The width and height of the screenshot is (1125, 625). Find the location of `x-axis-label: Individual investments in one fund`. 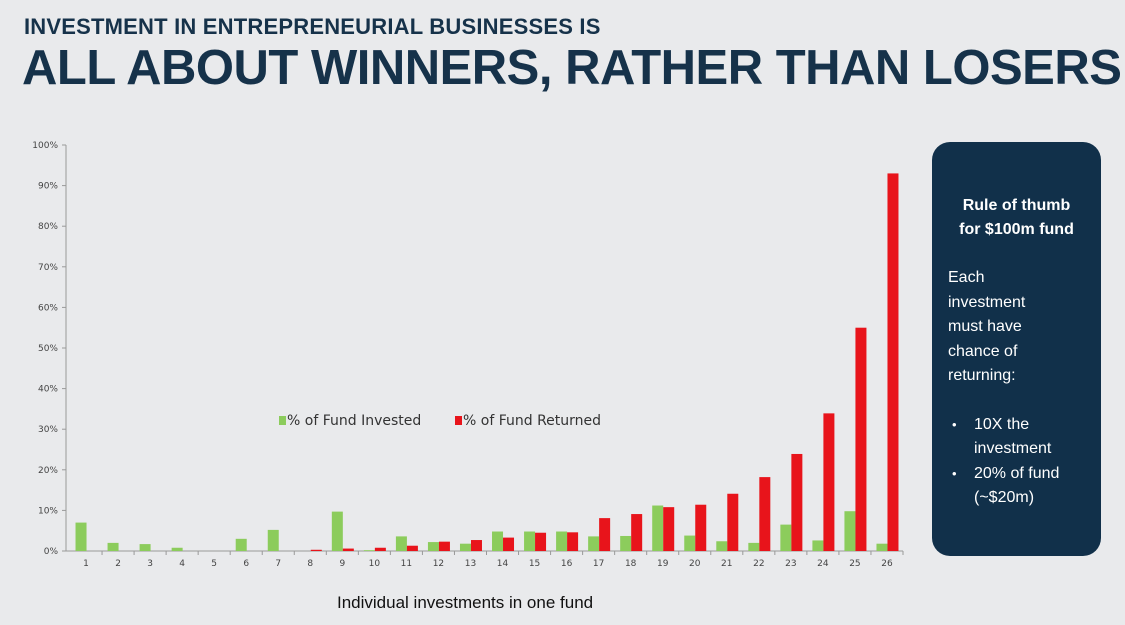

x-axis-label: Individual investments in one fund is located at coordinates (465, 602).